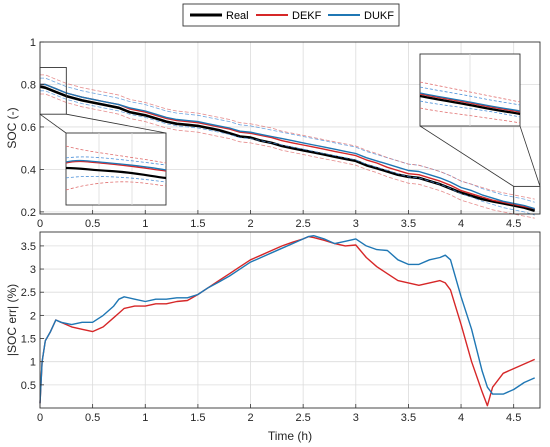 The height and width of the screenshot is (447, 550). What do you see at coordinates (28, 386) in the screenshot?
I see `error-y-tick-label: 0.5` at bounding box center [28, 386].